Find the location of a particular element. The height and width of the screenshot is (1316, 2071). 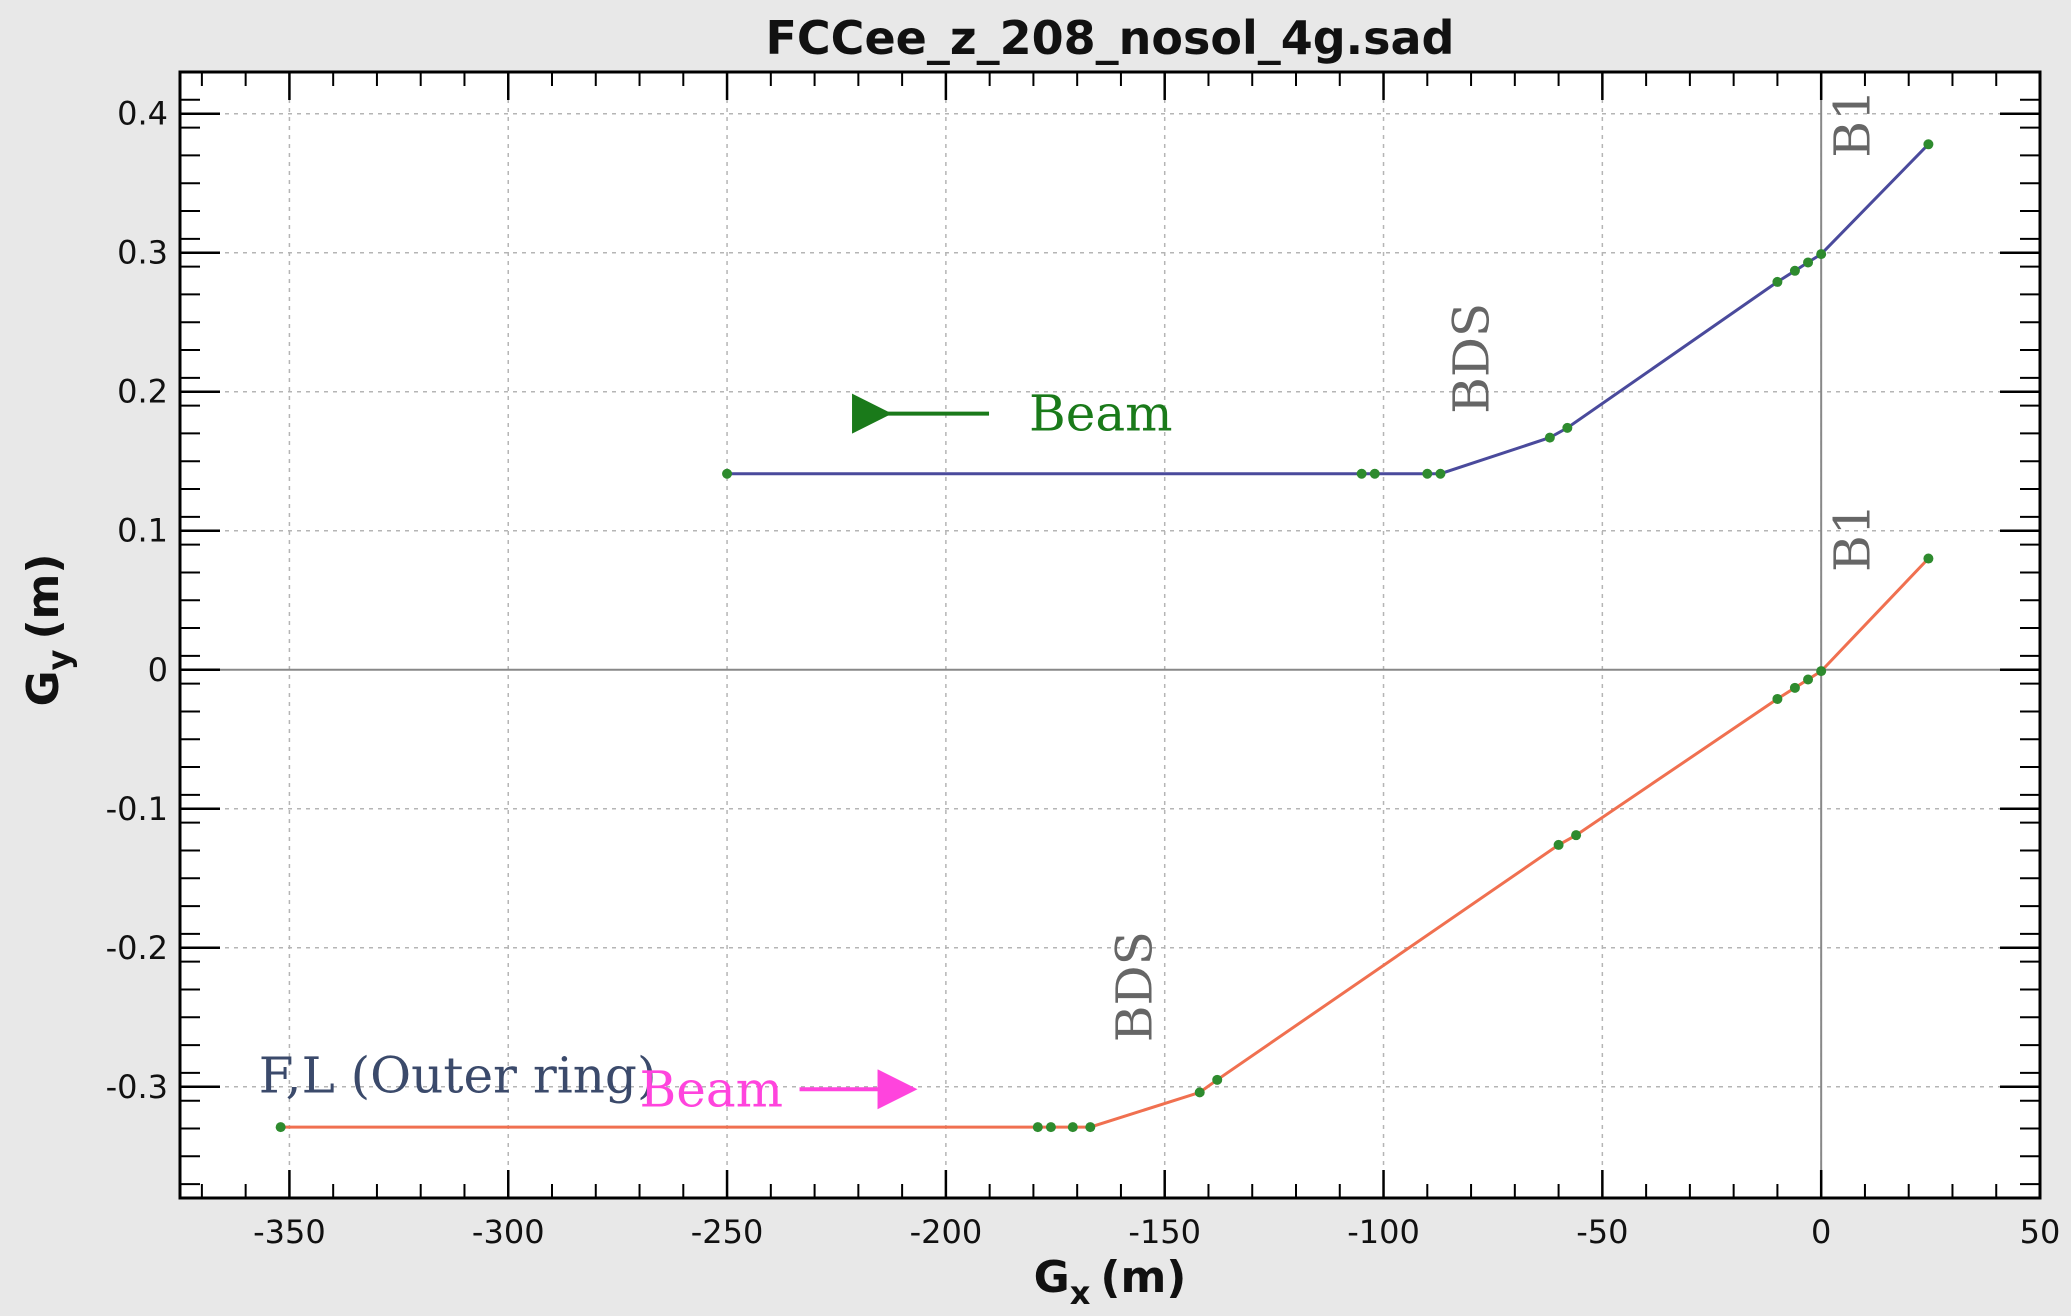

chart-title: FCCee_z_208_nosol_4g.sad is located at coordinates (1110, 38).